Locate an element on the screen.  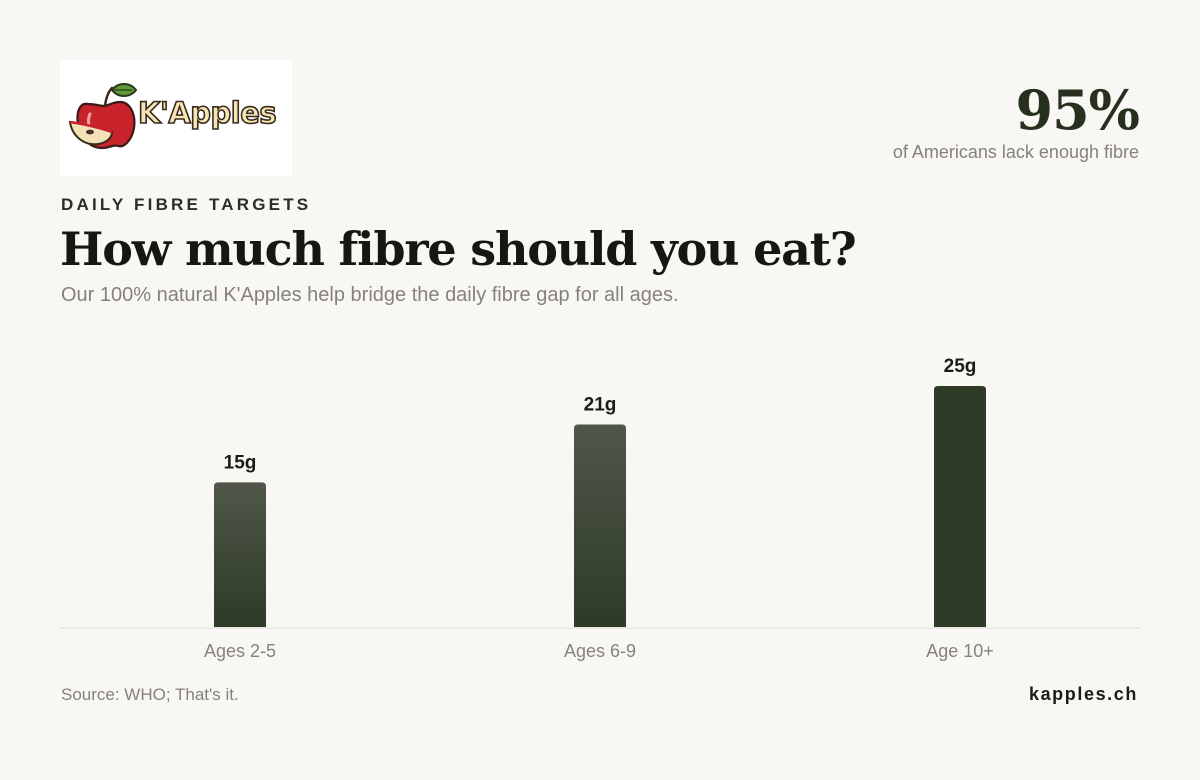
bar-value-label: 21g is located at coordinates (600, 405).